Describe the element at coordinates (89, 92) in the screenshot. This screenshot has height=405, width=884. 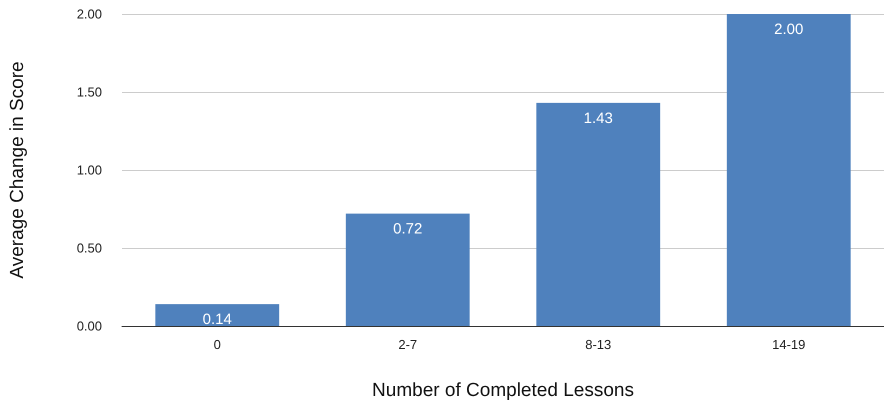
I see `y-tick-label: 1.50` at that location.